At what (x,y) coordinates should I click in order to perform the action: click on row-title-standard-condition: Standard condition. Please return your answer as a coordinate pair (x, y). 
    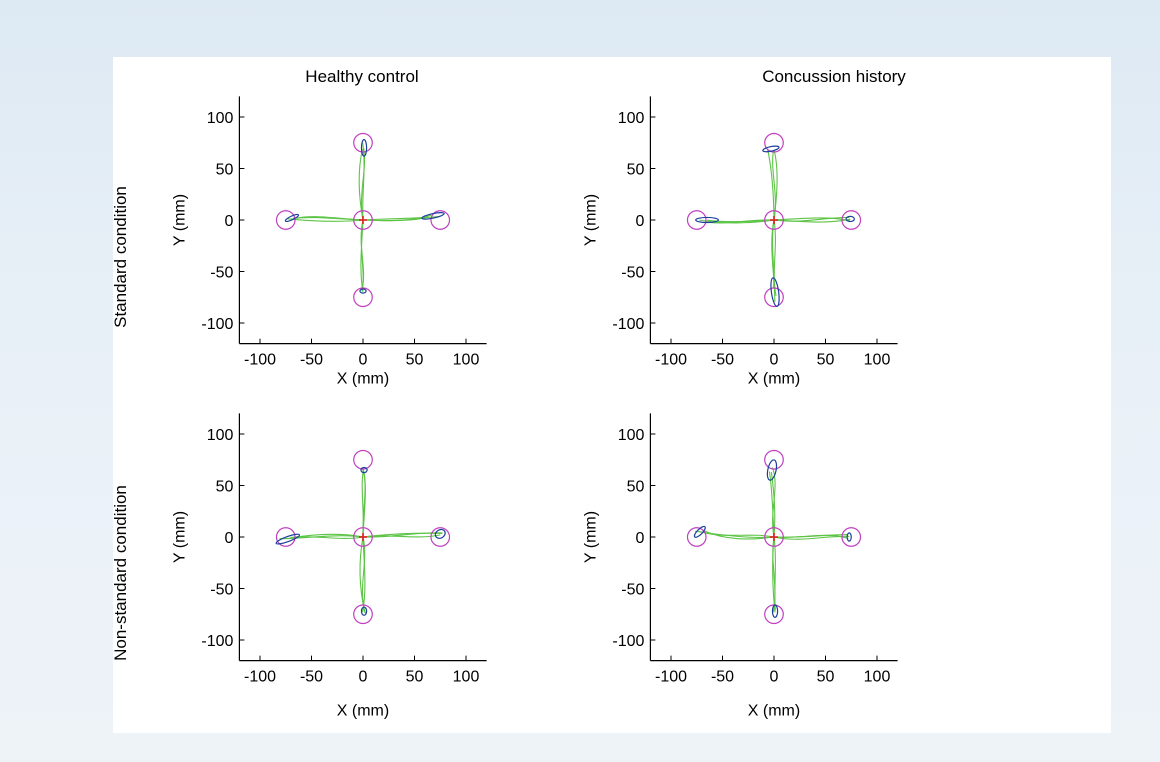
    Looking at the image, I should click on (121, 257).